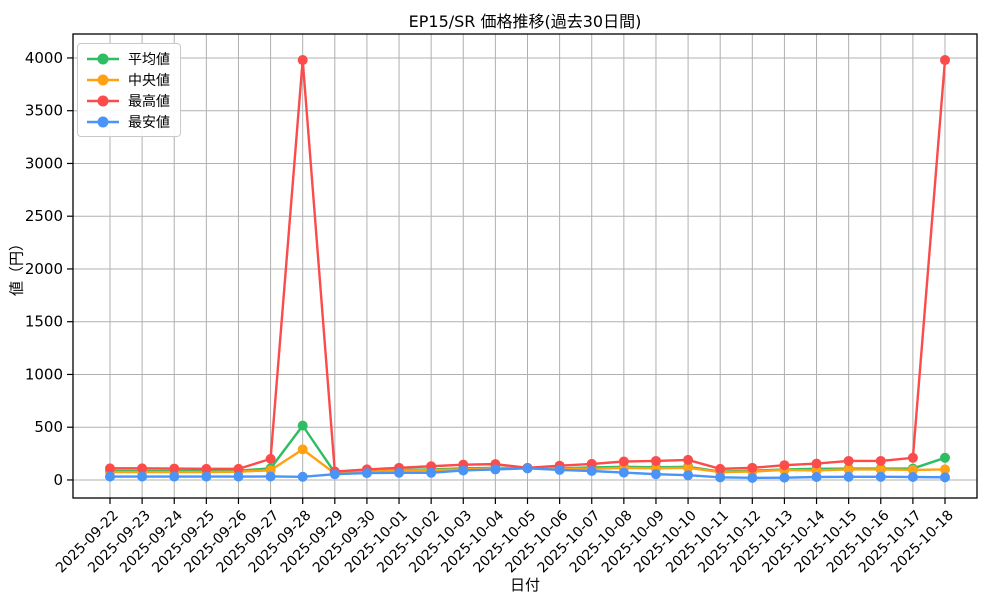 The height and width of the screenshot is (600, 1000). Describe the element at coordinates (44, 111) in the screenshot. I see `y-tick-label: 3500` at that location.